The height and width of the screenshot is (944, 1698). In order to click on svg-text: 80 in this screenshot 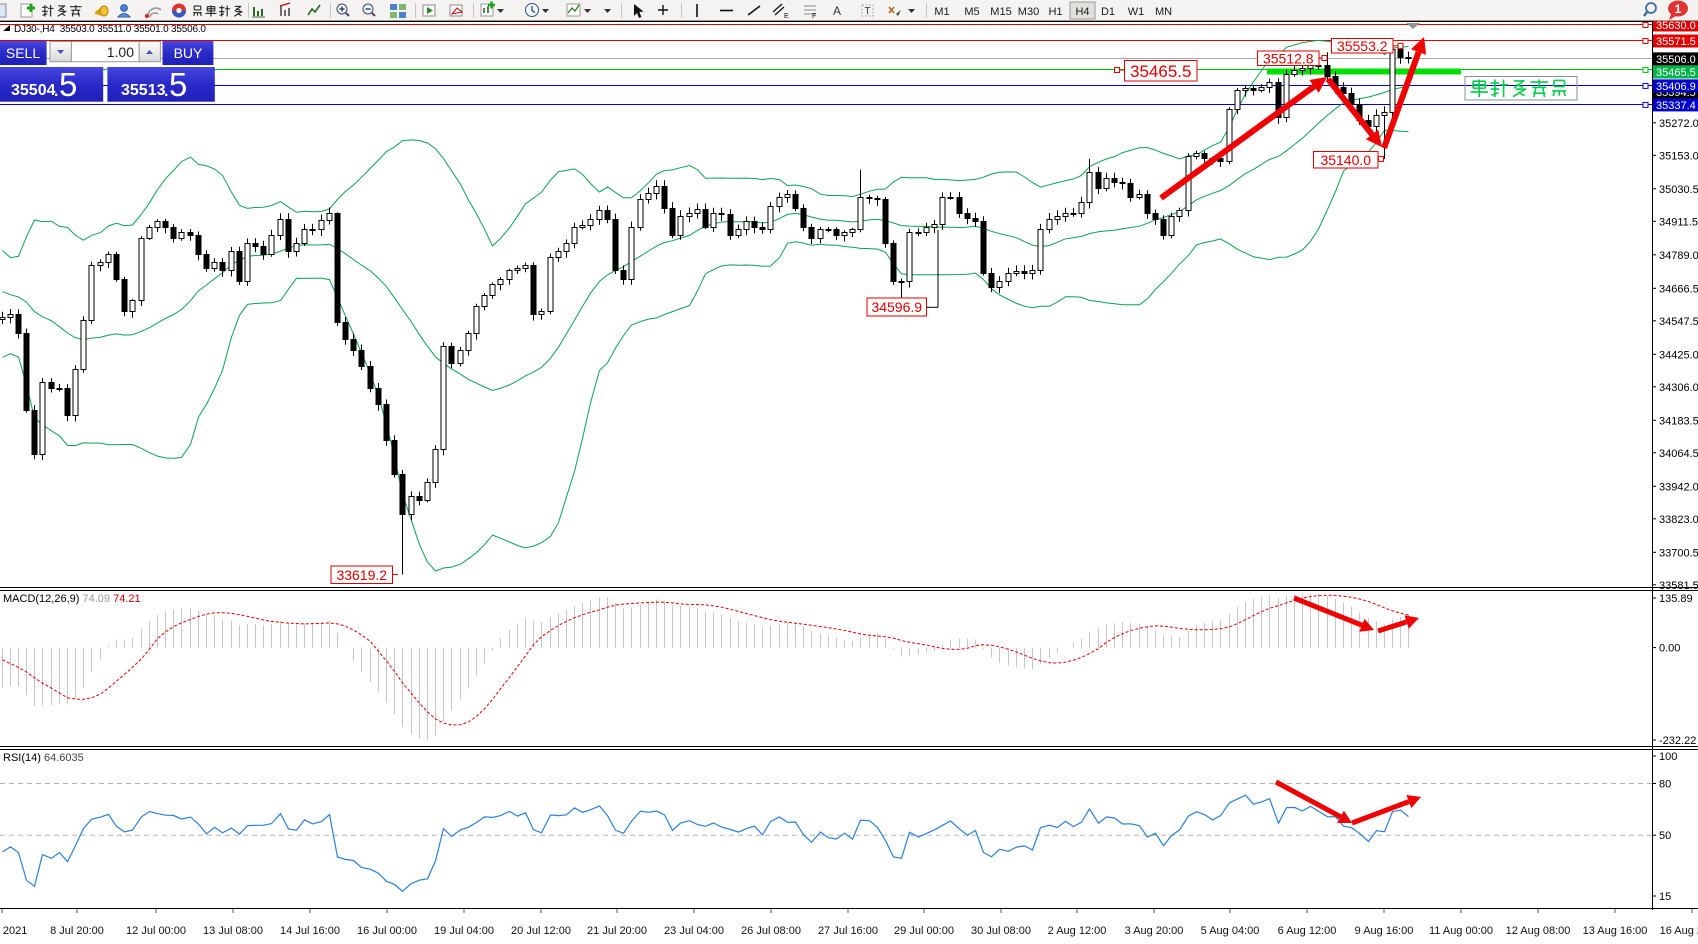, I will do `click(1665, 785)`.